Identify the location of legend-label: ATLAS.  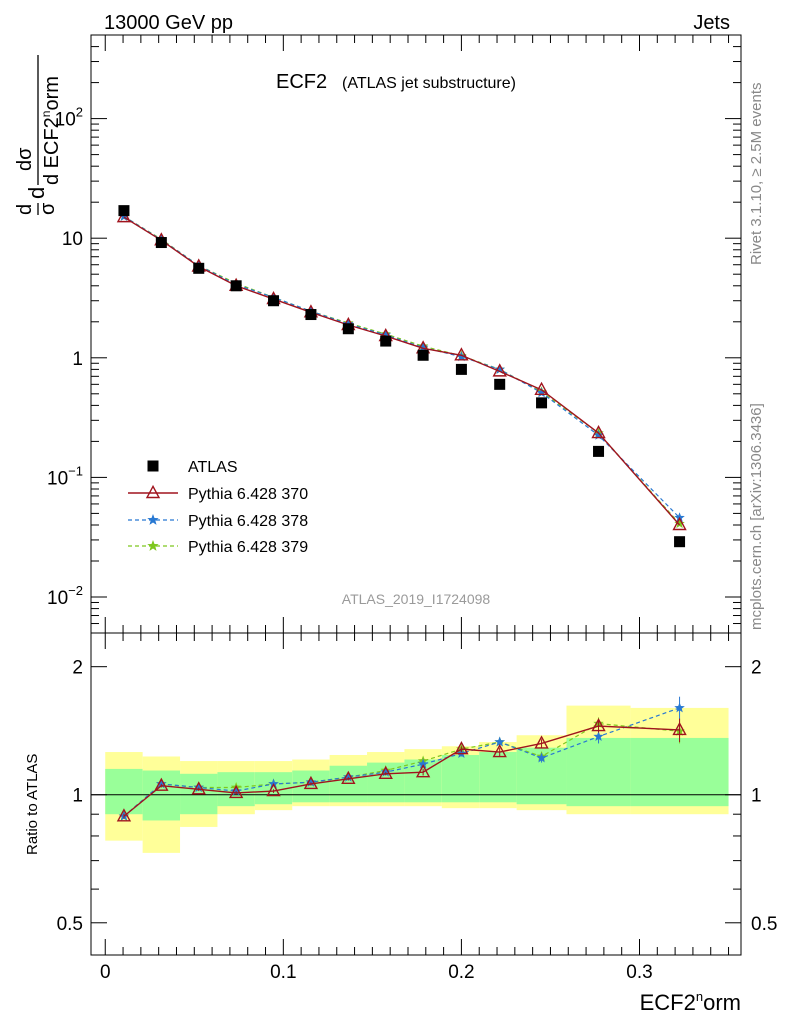
(213, 467).